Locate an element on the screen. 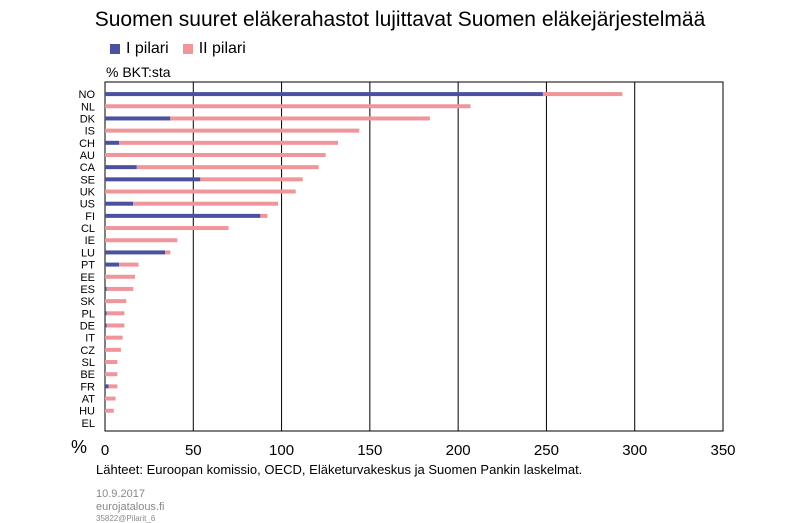 The height and width of the screenshot is (523, 800). legend-label-i-pilari: I pilari is located at coordinates (147, 48).